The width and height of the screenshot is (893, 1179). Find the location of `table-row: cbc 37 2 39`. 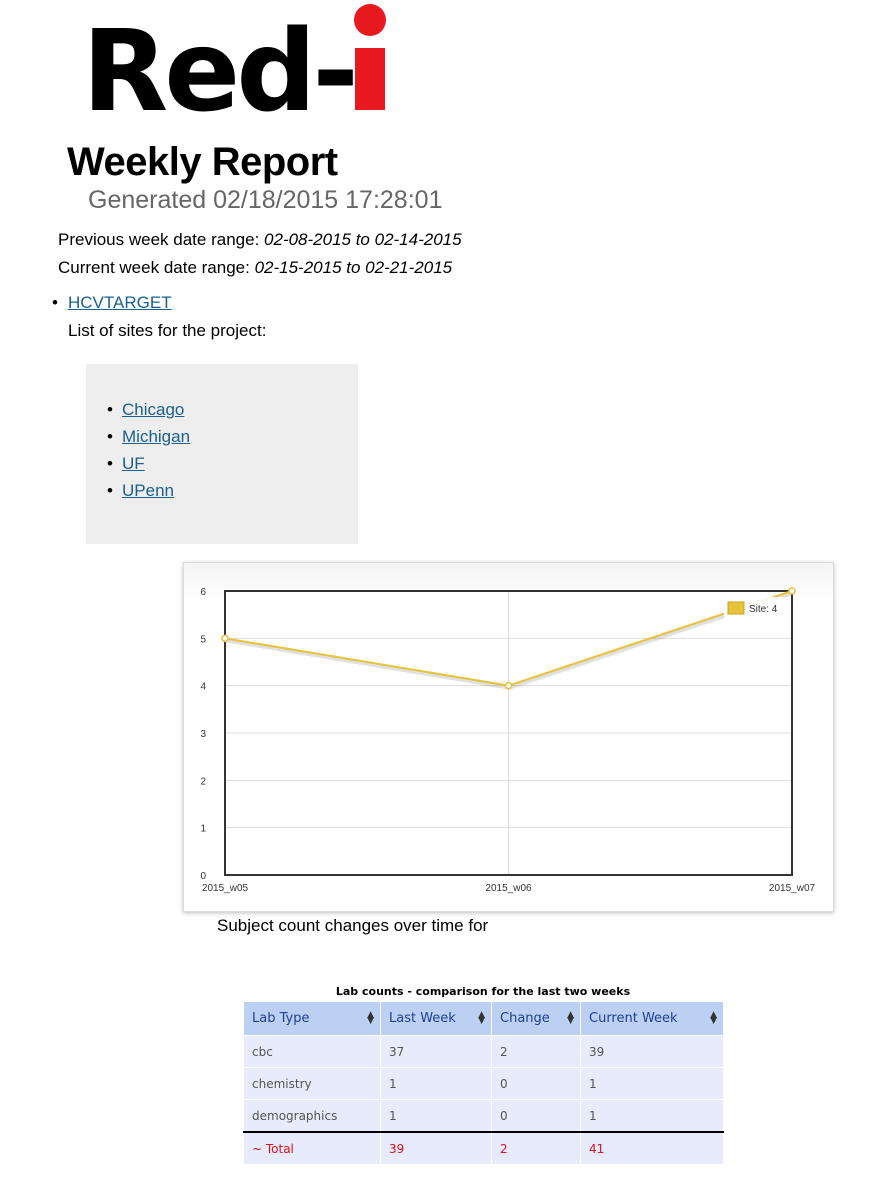

table-row: cbc 37 2 39 is located at coordinates (483, 1051).